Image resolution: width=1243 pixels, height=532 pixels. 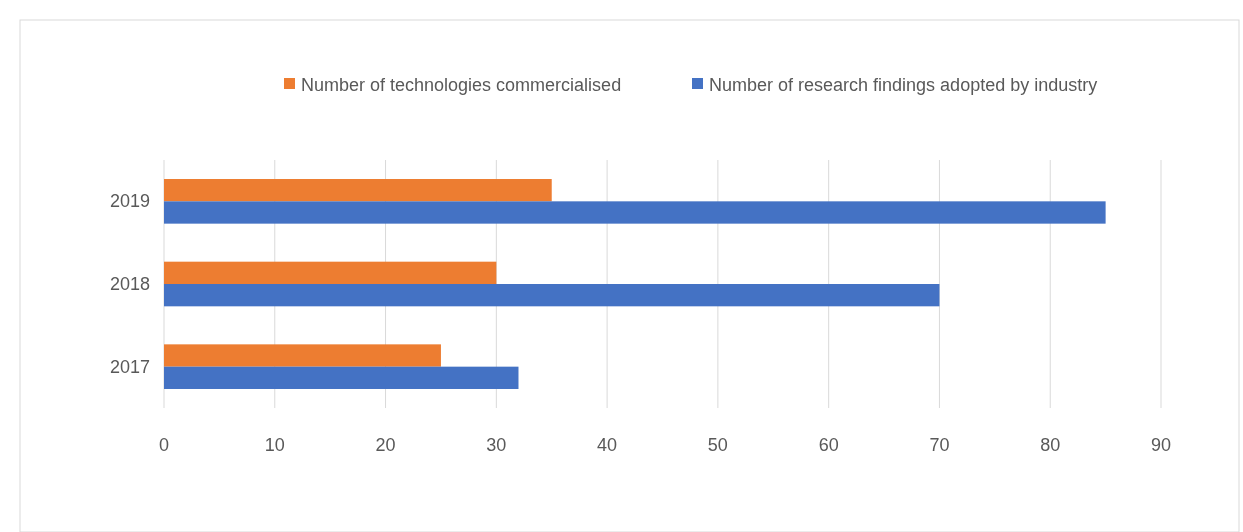 What do you see at coordinates (903, 85) in the screenshot?
I see `legend-label: Number of research findings adopted by industry` at bounding box center [903, 85].